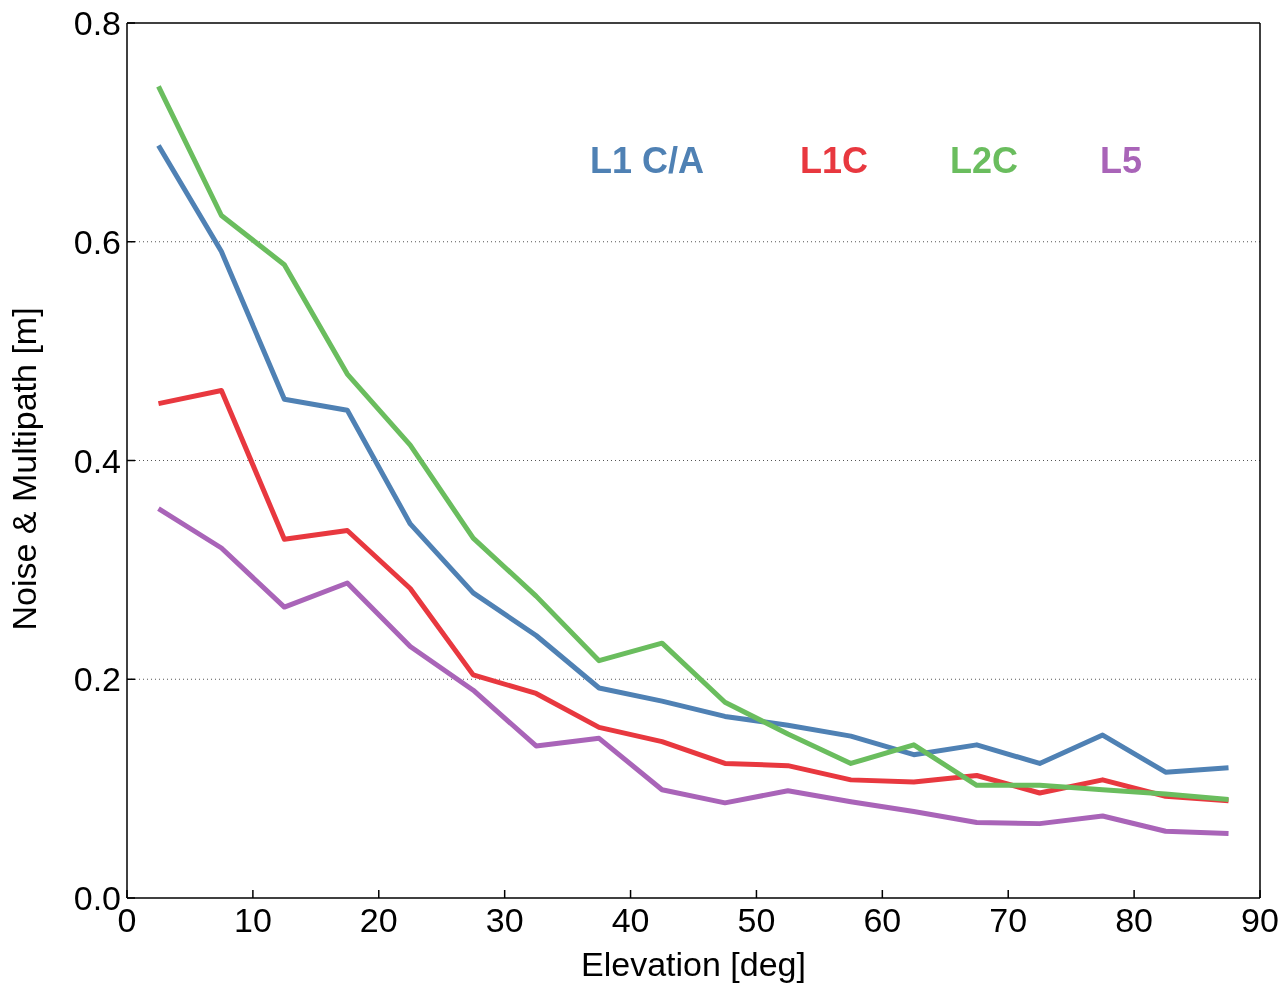 This screenshot has height=992, width=1286. I want to click on y-tick-label: 0.4, so click(97, 460).